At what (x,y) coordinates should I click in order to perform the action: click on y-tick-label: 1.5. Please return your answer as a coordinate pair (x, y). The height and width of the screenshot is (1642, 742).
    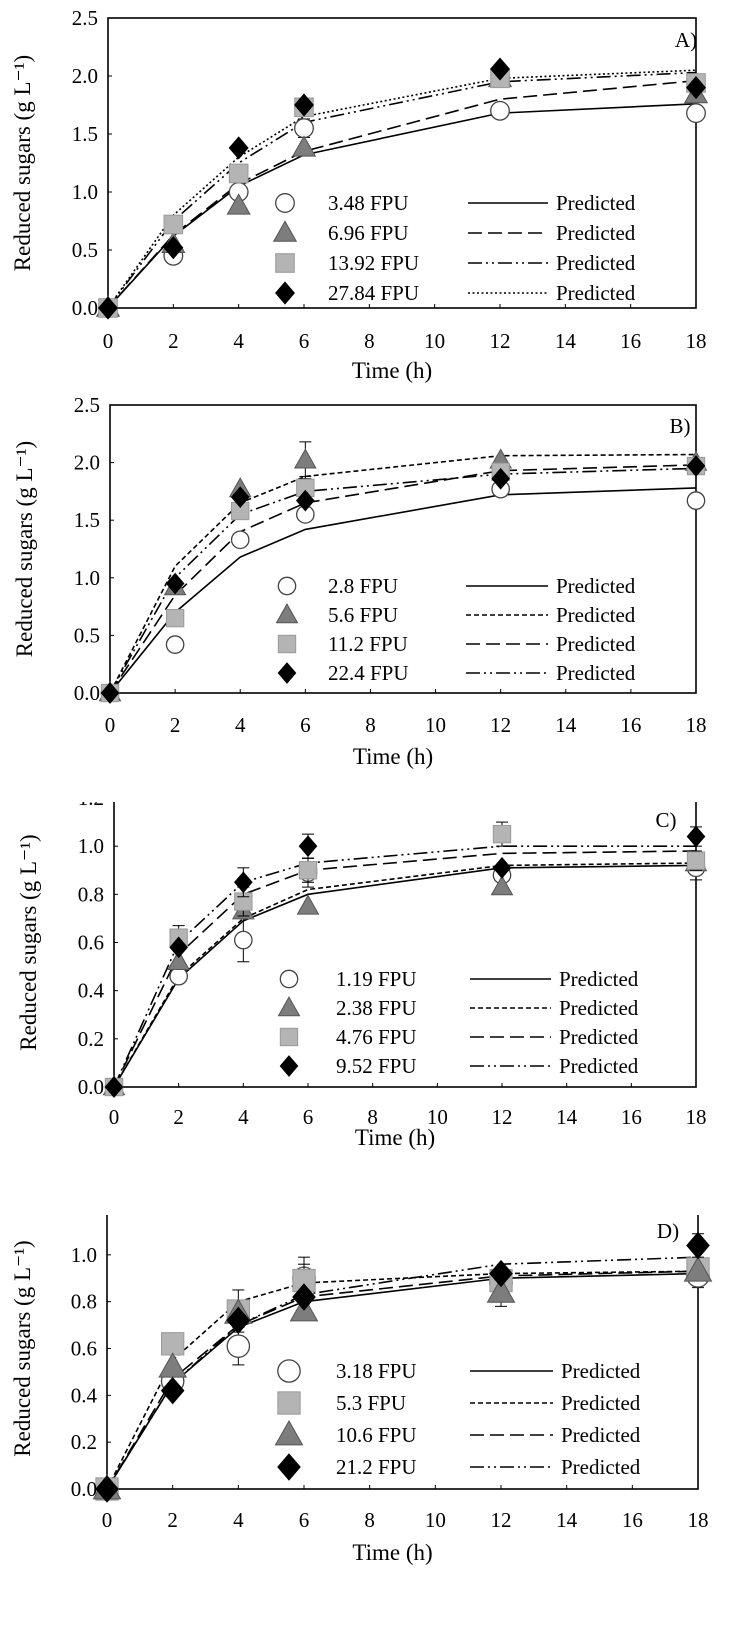
    Looking at the image, I should click on (87, 520).